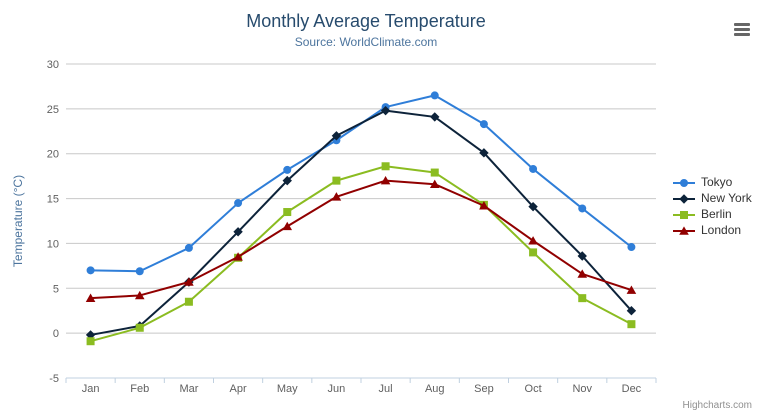  I want to click on y-tick-label: 5, so click(56, 289).